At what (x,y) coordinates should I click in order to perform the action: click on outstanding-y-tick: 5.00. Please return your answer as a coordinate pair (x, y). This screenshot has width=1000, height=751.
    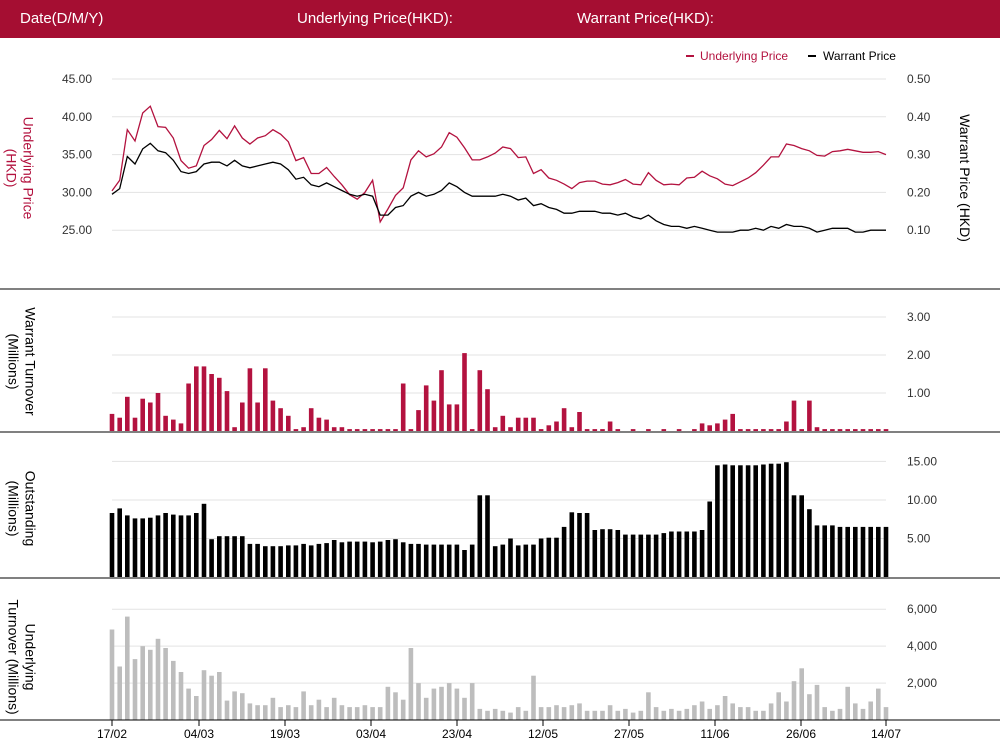
    Looking at the image, I should click on (919, 538).